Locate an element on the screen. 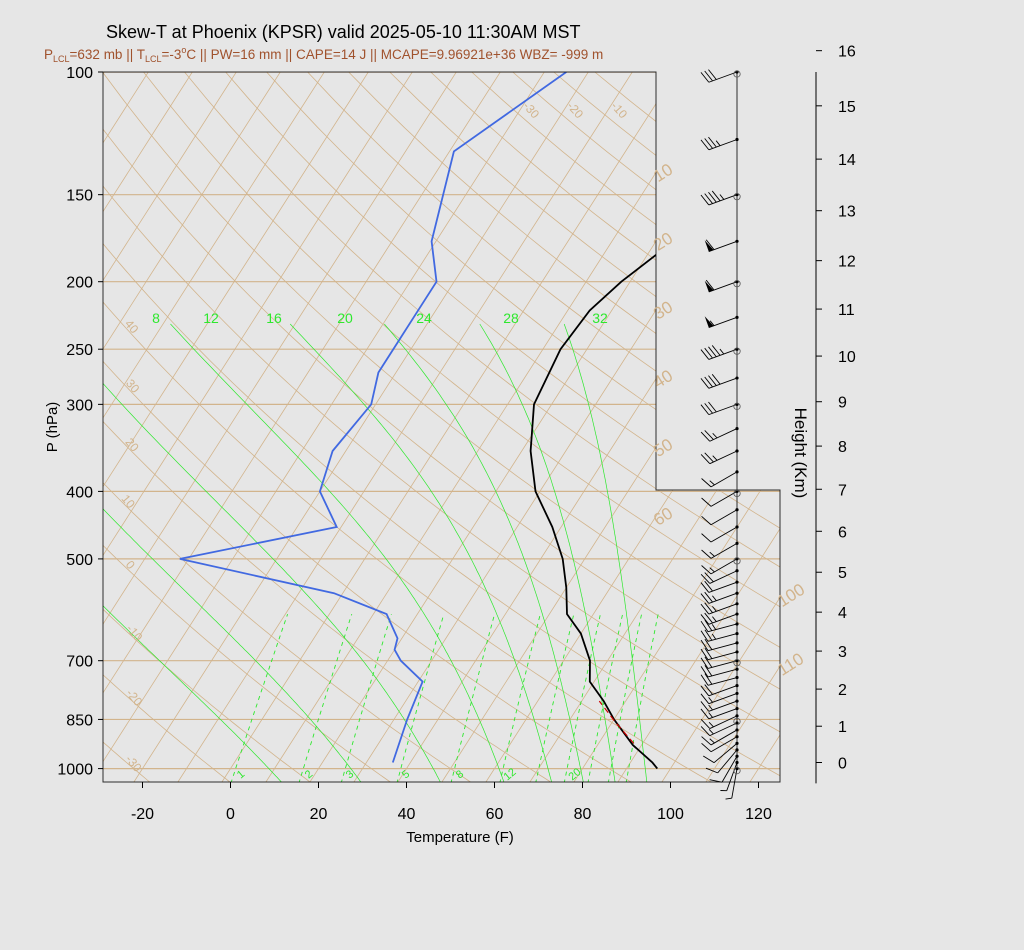  mixing-ratio-top-label: 12 is located at coordinates (211, 318).